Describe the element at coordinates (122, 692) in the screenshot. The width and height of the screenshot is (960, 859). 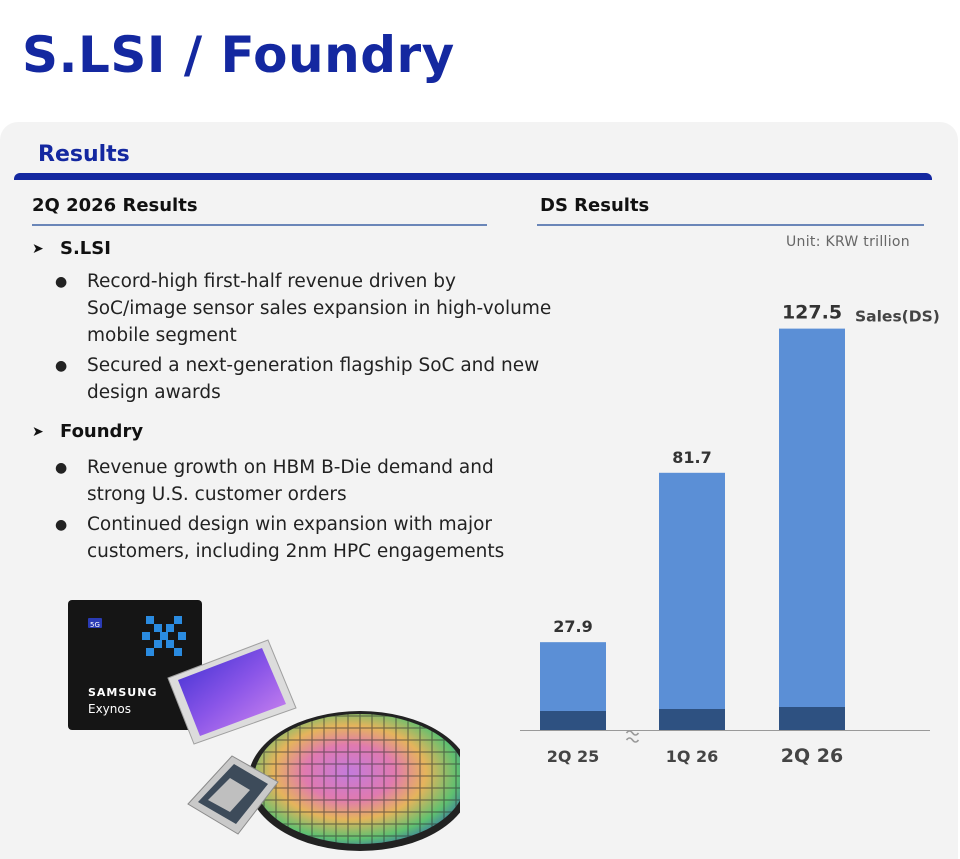
I see `chip-brand: SAMSUNG` at that location.